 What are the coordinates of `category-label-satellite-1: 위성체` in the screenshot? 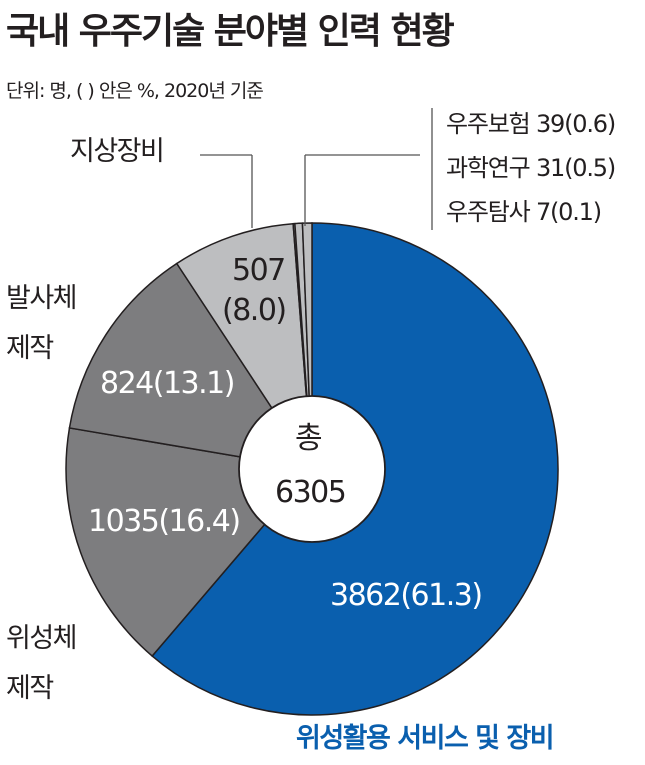 It's located at (42, 638).